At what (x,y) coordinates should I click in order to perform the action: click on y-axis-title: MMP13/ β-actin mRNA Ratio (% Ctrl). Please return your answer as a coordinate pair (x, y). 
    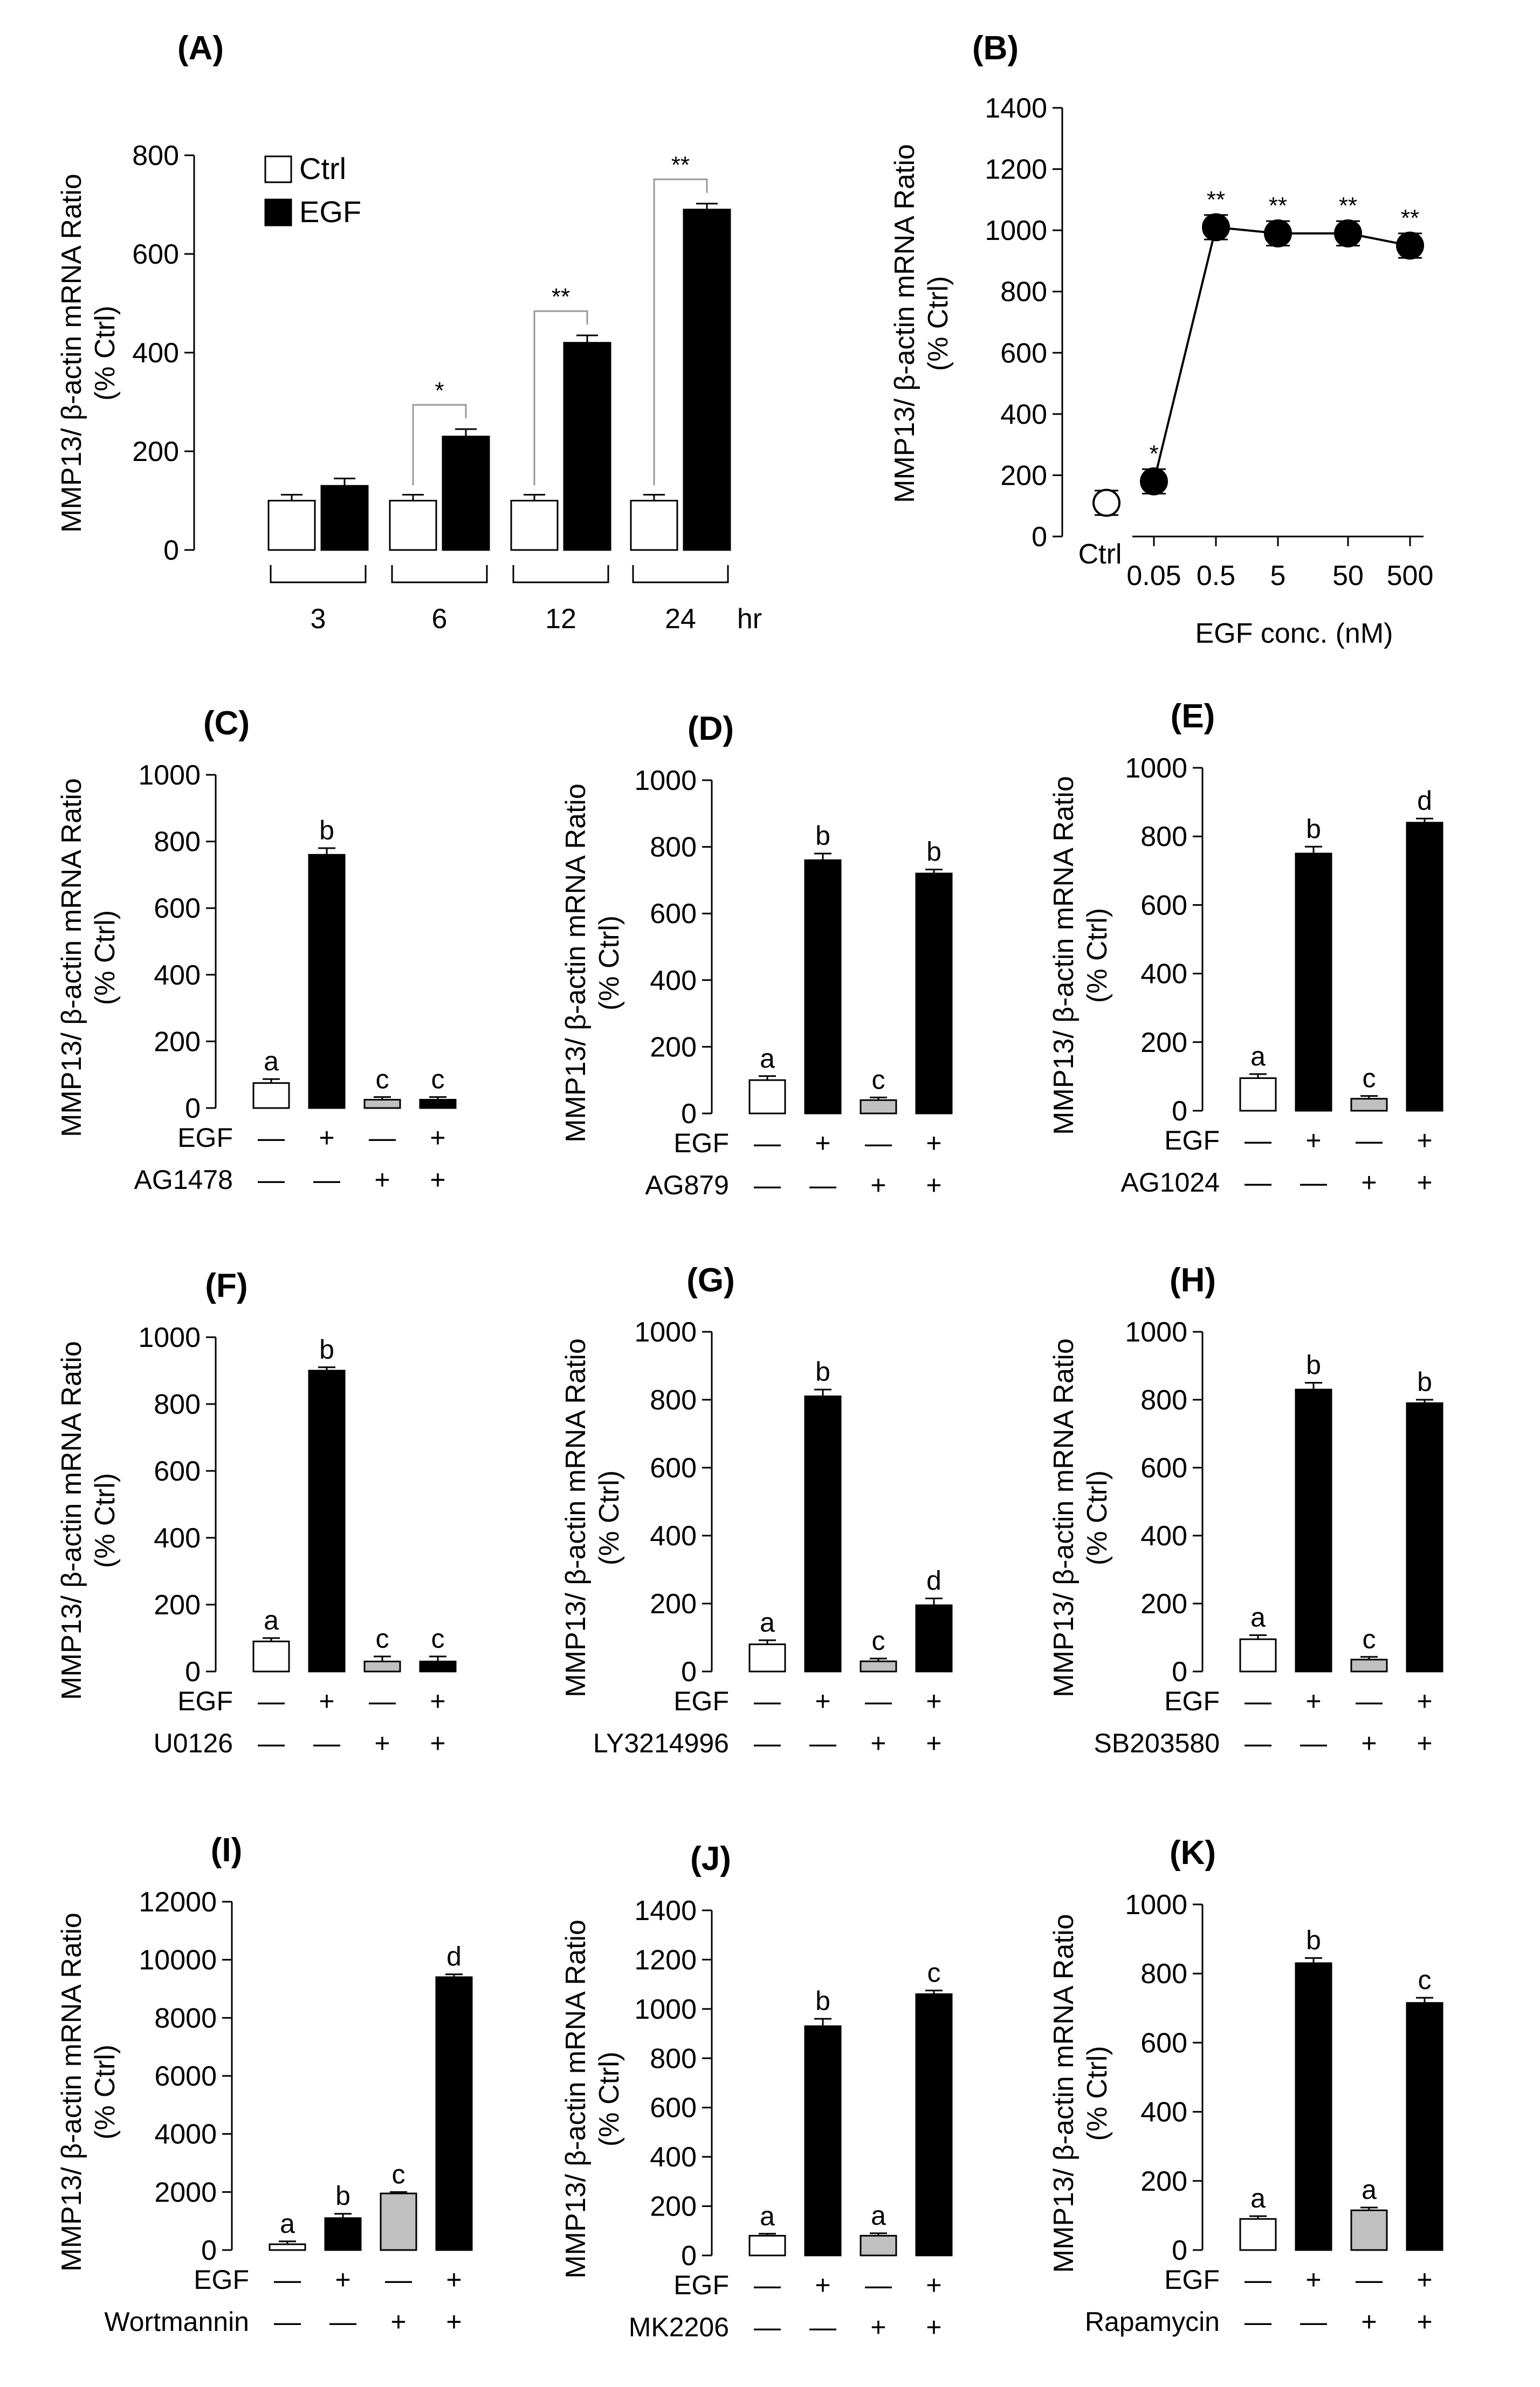
    Looking at the image, I should click on (1080, 1517).